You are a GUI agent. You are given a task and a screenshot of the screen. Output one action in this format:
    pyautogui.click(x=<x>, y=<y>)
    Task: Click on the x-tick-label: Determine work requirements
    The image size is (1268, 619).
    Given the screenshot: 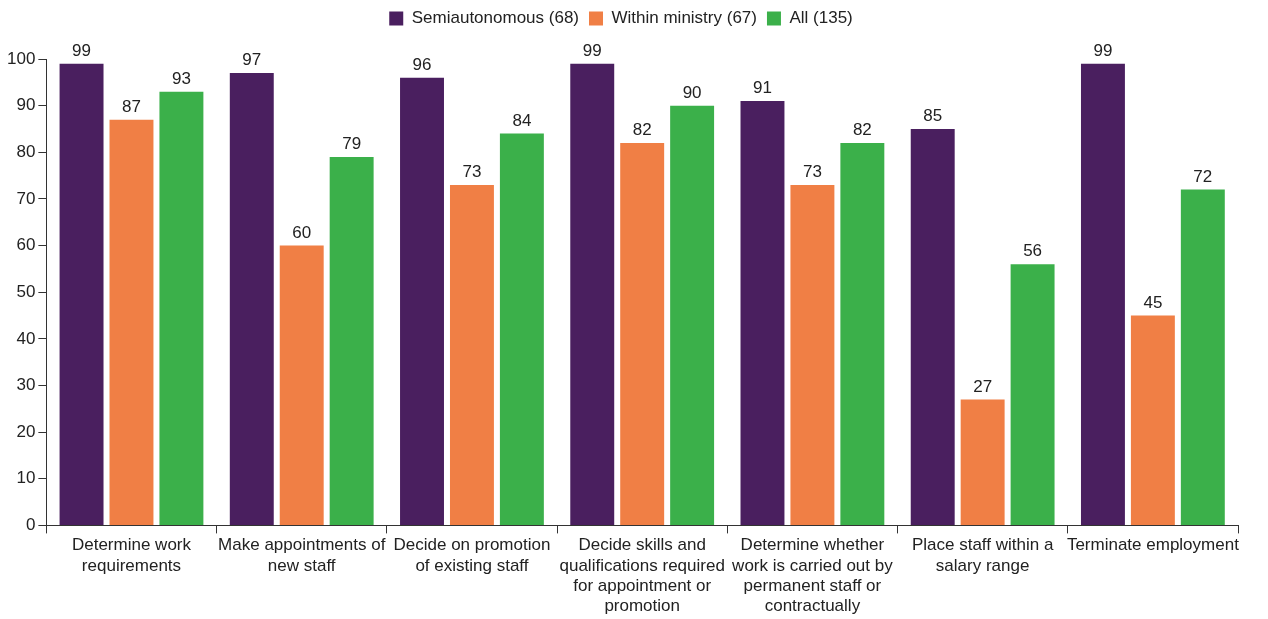 What is the action you would take?
    pyautogui.click(x=131, y=555)
    